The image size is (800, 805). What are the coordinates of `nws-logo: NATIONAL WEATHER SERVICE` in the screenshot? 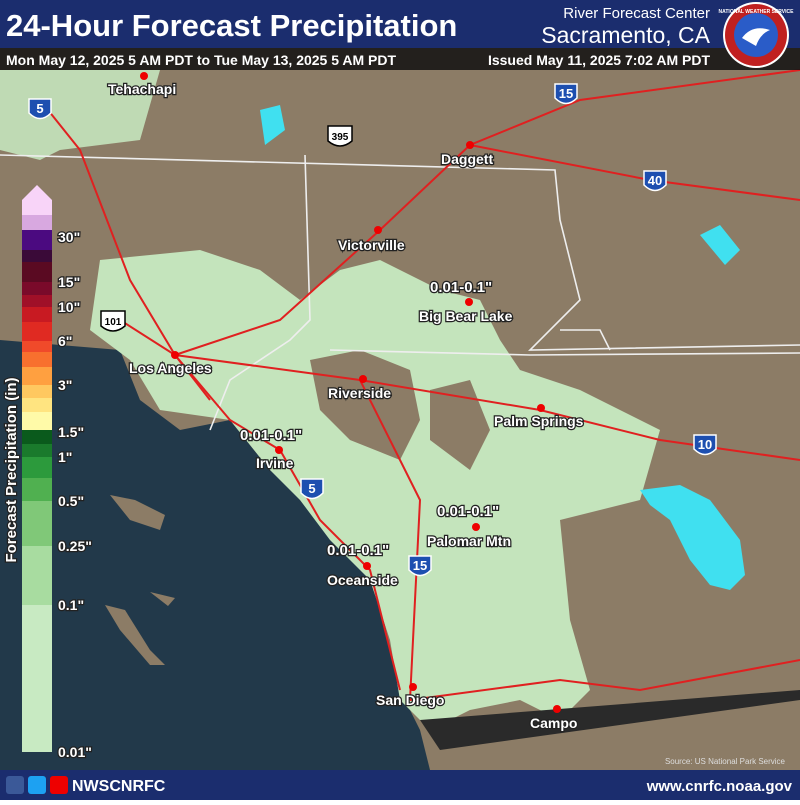 It's located at (757, 35).